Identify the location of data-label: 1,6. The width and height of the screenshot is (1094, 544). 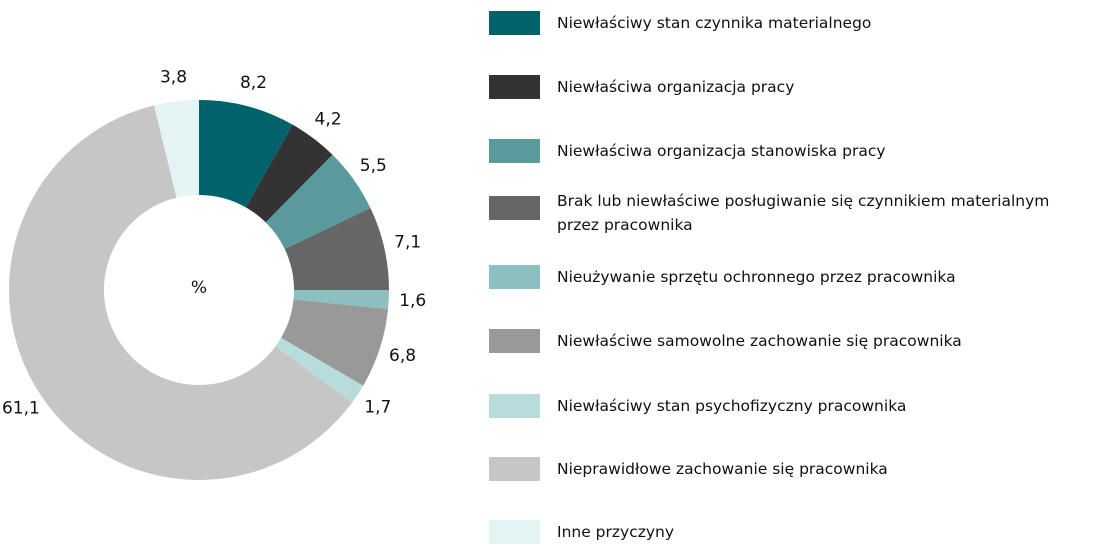
(412, 301).